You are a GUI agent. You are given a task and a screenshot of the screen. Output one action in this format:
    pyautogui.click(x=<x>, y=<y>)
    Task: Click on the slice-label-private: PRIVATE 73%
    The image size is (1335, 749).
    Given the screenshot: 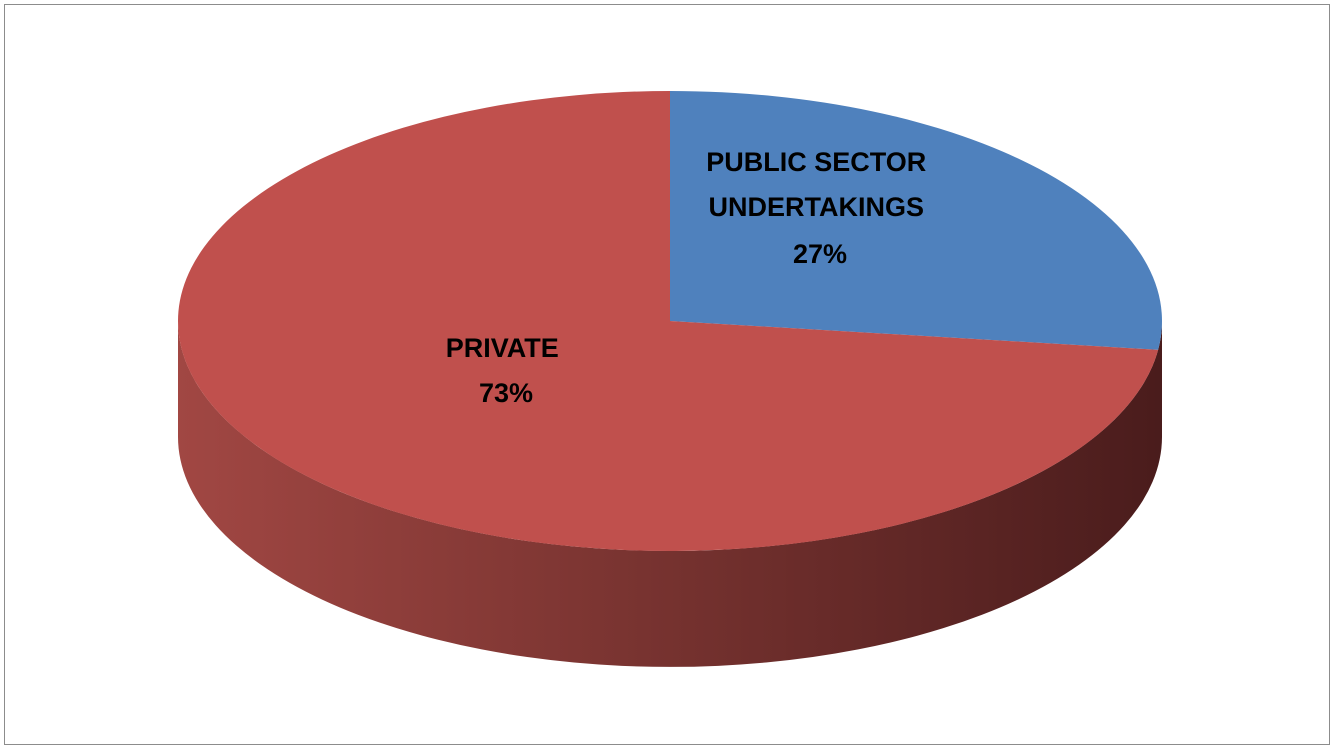 What is the action you would take?
    pyautogui.click(x=506, y=370)
    